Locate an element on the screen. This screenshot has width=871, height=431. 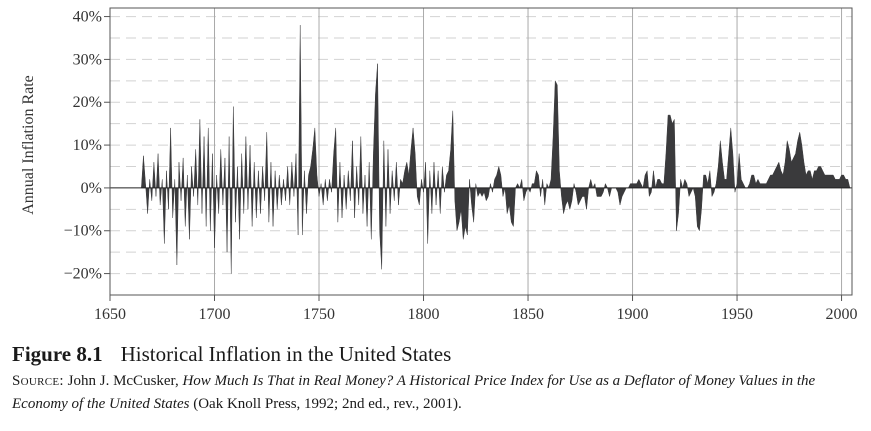
source-author: John J. McCusker, is located at coordinates (123, 381).